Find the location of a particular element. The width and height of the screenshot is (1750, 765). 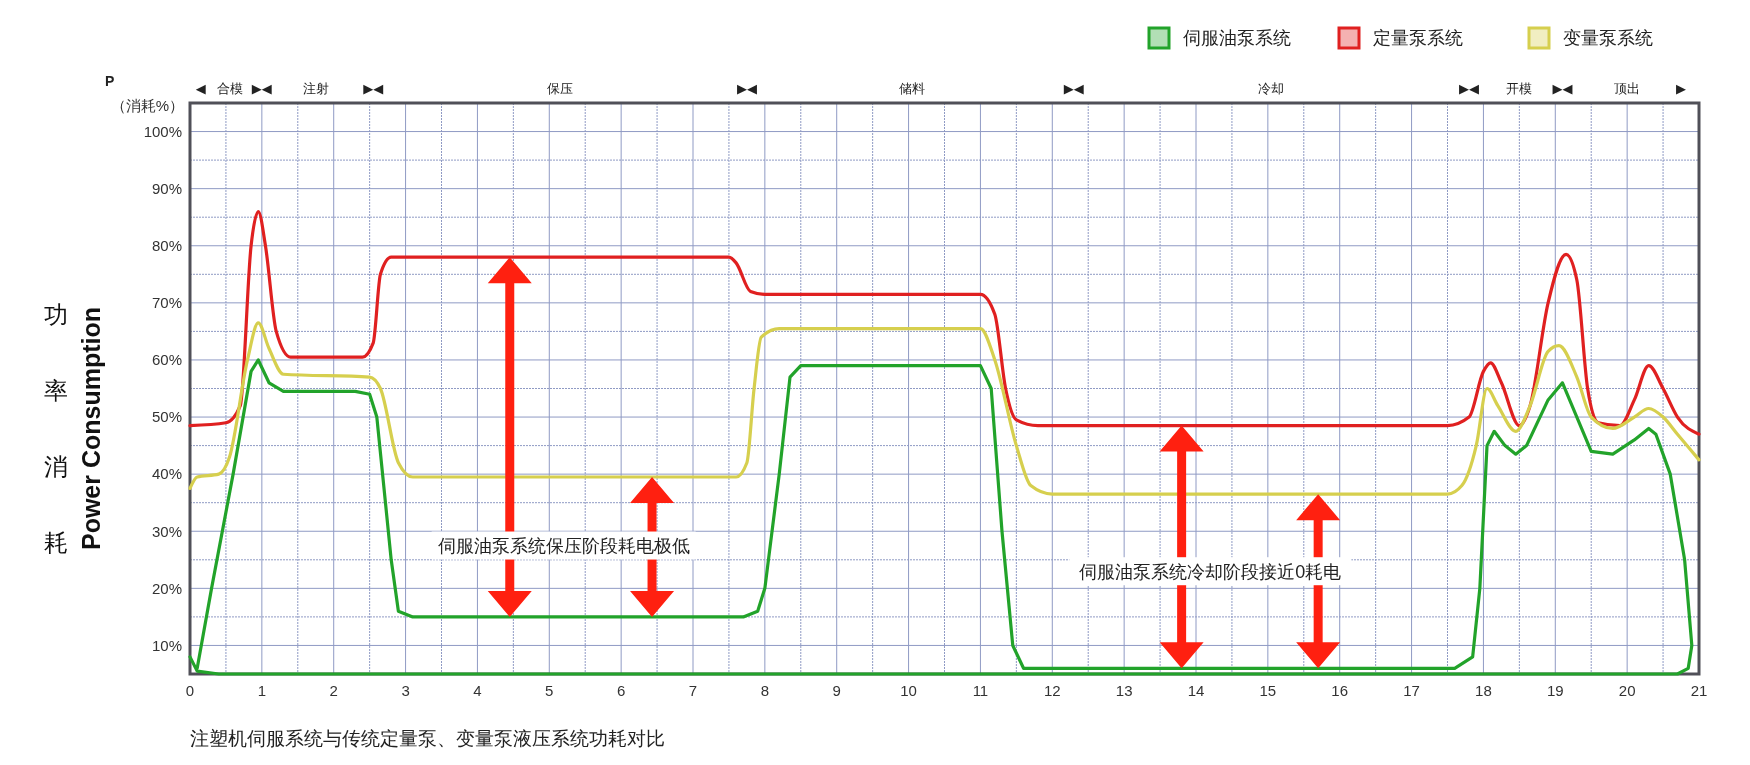

x-tick-label: 6 is located at coordinates (621, 690).